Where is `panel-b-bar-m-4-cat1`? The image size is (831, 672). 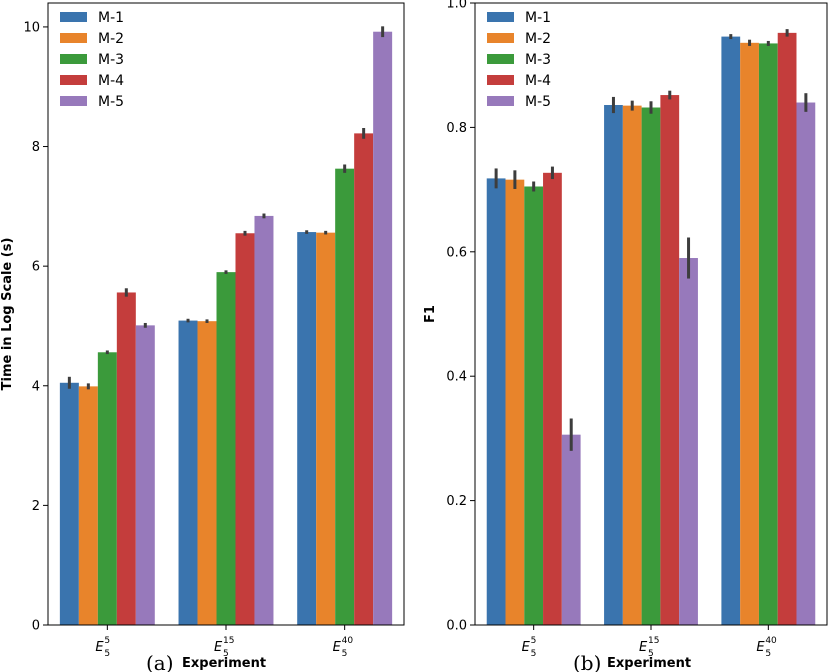 panel-b-bar-m-4-cat1 is located at coordinates (552, 398).